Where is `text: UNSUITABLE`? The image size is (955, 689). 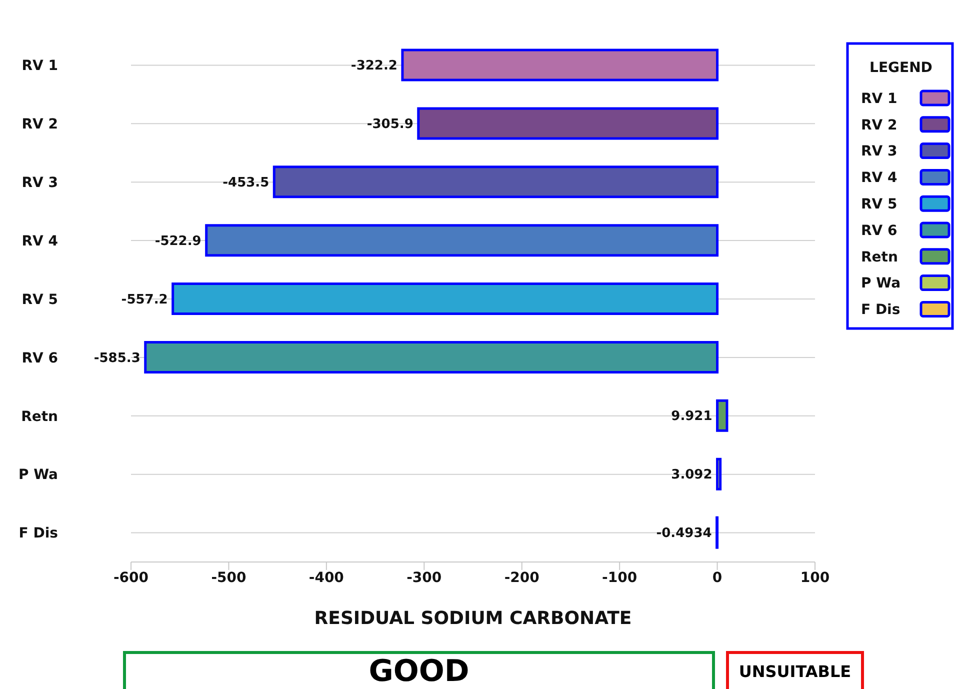
text: UNSUITABLE is located at coordinates (795, 671).